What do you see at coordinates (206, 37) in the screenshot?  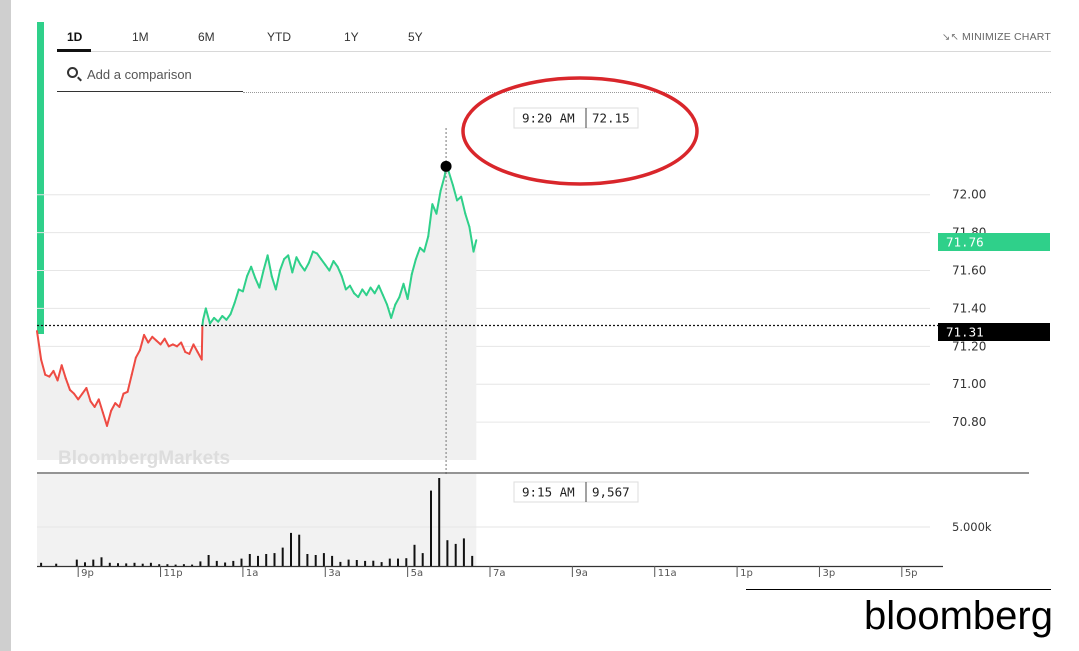 I see `tab-6m: 6M` at bounding box center [206, 37].